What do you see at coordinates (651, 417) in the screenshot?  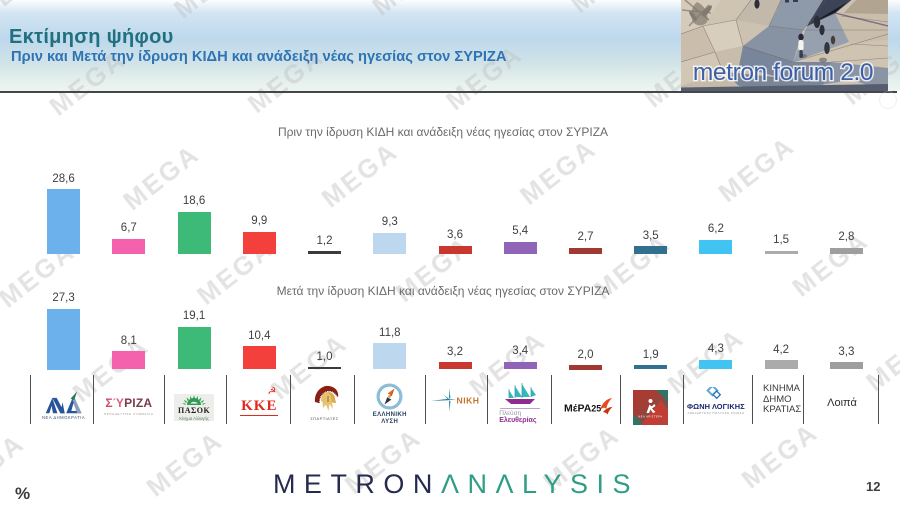 I see `svg-text: ΝΕΑ ΑΡΙΣΤΕΡΑ` at bounding box center [651, 417].